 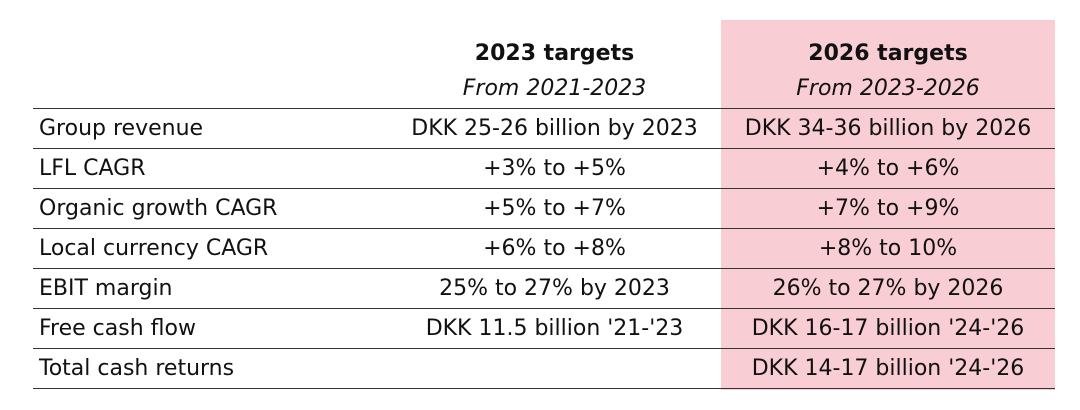 What do you see at coordinates (210, 368) in the screenshot?
I see `row-label: Total cash returns` at bounding box center [210, 368].